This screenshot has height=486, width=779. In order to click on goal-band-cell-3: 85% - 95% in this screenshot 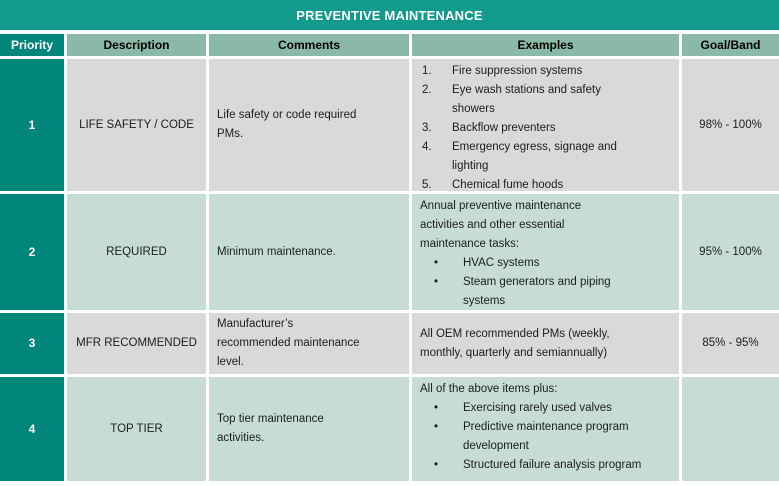, I will do `click(730, 343)`.